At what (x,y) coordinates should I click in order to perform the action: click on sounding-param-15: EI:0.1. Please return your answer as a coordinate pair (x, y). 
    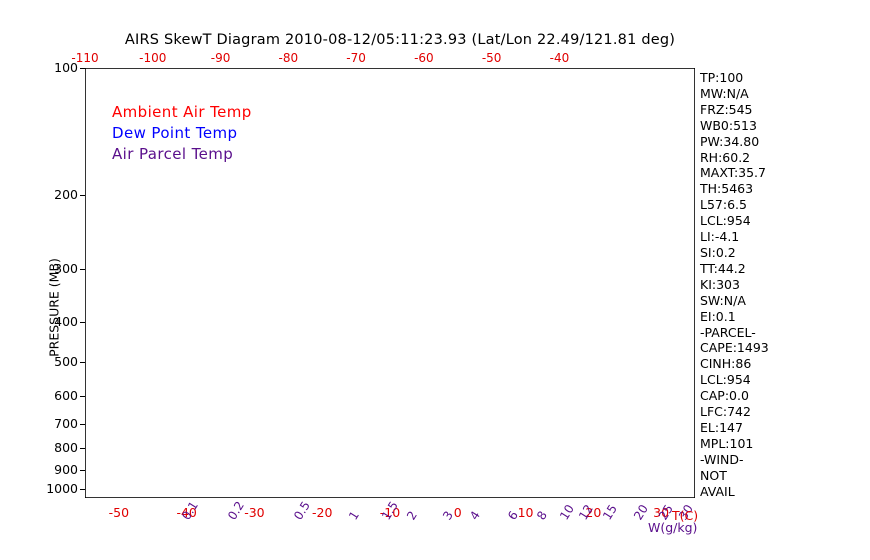
    Looking at the image, I should click on (718, 316).